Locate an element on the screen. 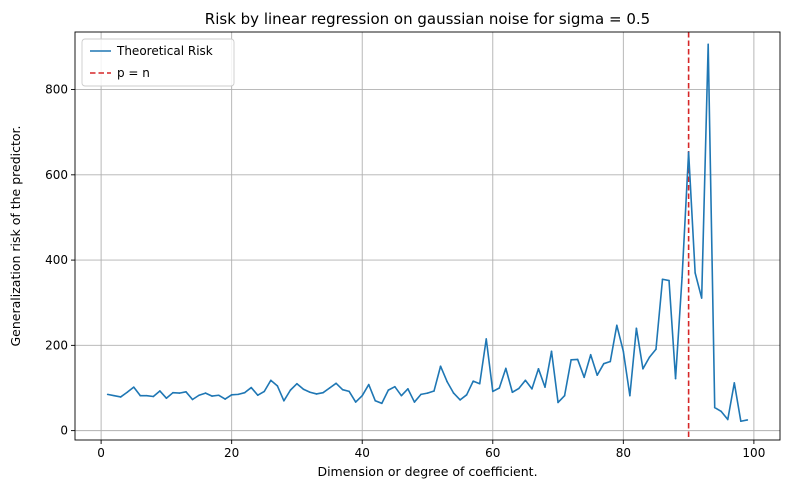 The height and width of the screenshot is (490, 790). x-tick-label: 20 is located at coordinates (231, 453).